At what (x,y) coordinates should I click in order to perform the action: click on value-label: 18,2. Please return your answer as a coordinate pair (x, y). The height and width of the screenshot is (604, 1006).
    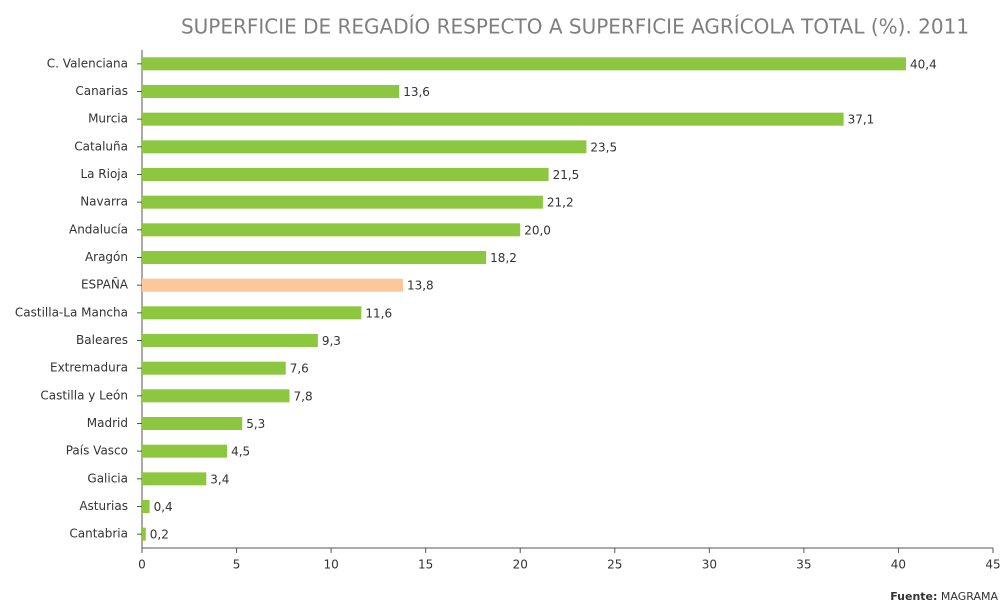
    Looking at the image, I should click on (503, 258).